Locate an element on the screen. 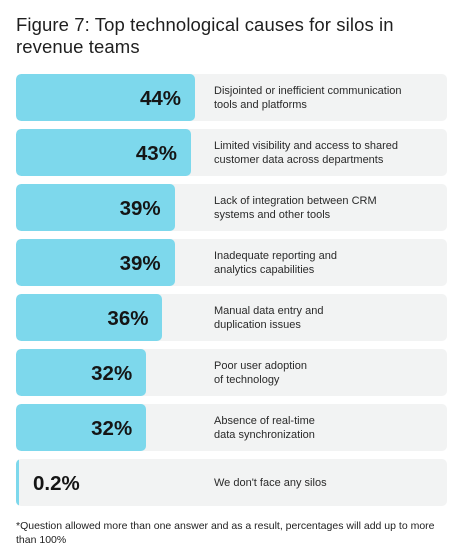  data-label: 43% is located at coordinates (156, 153).